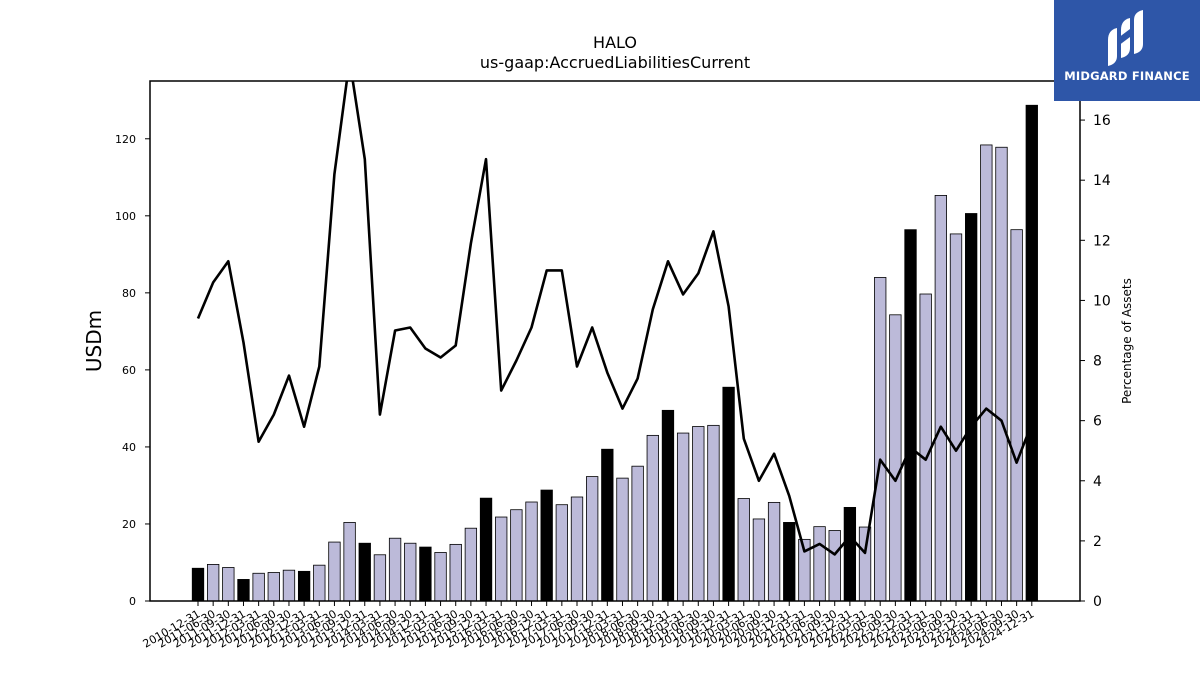  What do you see at coordinates (125, 139) in the screenshot?
I see `y-tick-label: 120` at bounding box center [125, 139].